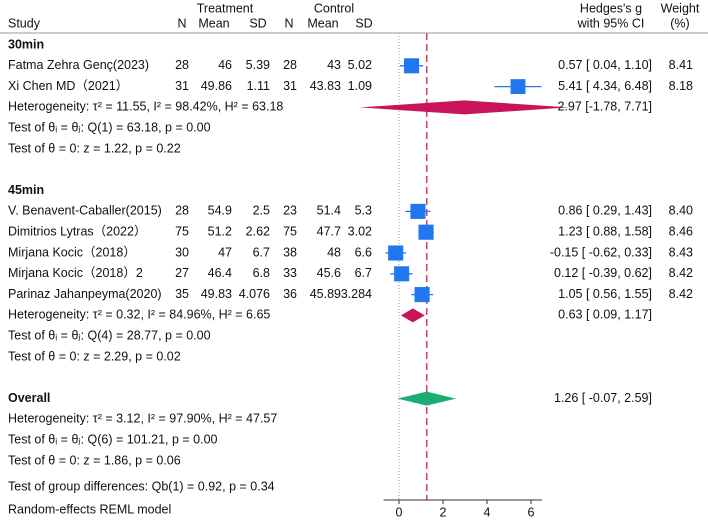  I want to click on x-tick-label: 6, so click(531, 512).